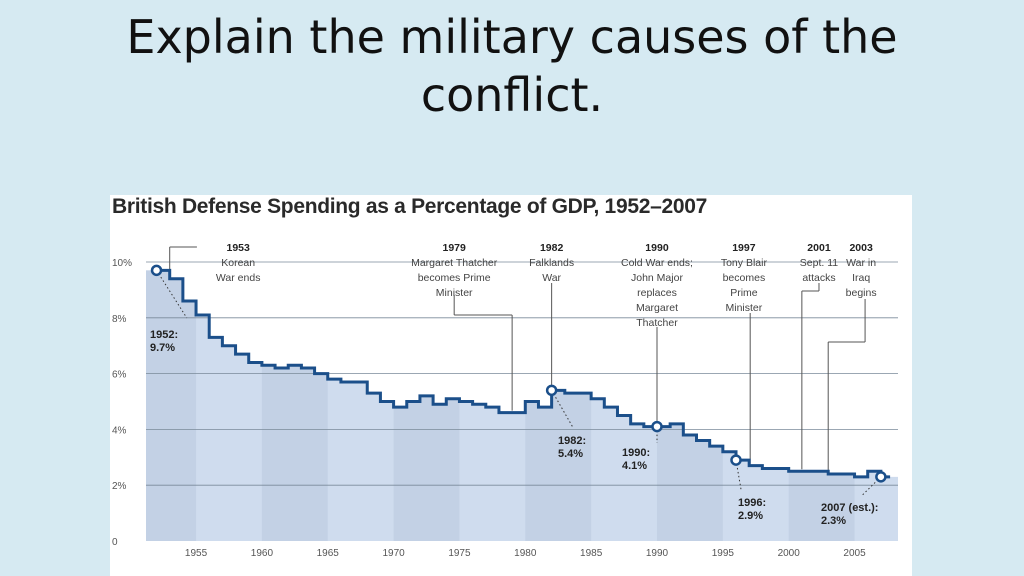  I want to click on event-label-1953-line-0: 1953, so click(239, 248).